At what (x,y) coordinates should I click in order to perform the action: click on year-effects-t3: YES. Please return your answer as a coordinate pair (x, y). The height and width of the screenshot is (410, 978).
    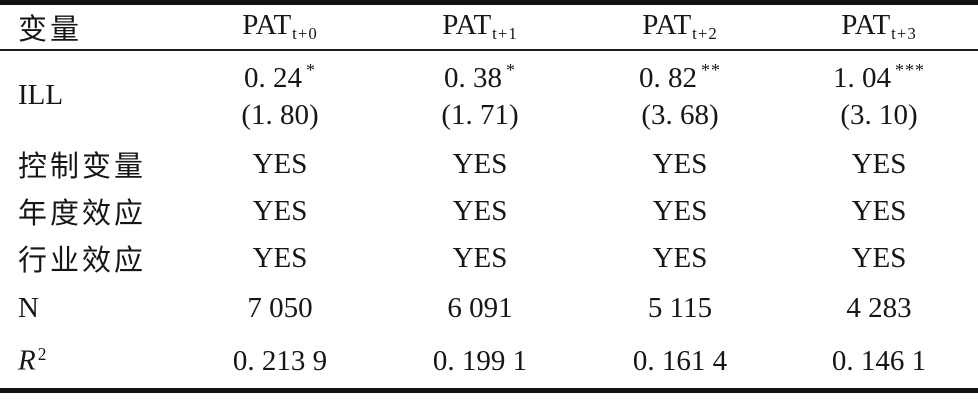
    Looking at the image, I should click on (879, 210).